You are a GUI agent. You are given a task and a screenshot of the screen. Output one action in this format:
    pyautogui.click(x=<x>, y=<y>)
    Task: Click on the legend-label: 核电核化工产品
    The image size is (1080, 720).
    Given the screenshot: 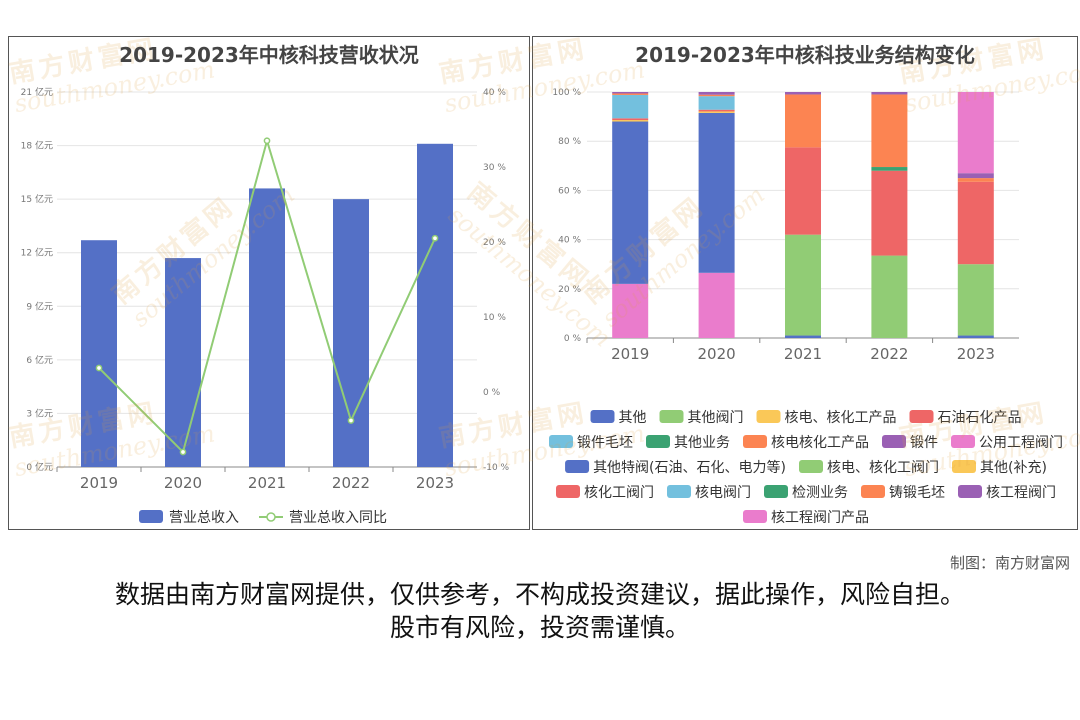 What is the action you would take?
    pyautogui.click(x=820, y=443)
    